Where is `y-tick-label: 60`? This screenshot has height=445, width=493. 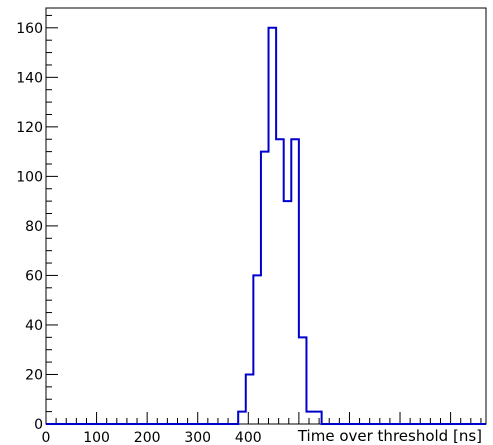
y-tick-label: 60 is located at coordinates (34, 276).